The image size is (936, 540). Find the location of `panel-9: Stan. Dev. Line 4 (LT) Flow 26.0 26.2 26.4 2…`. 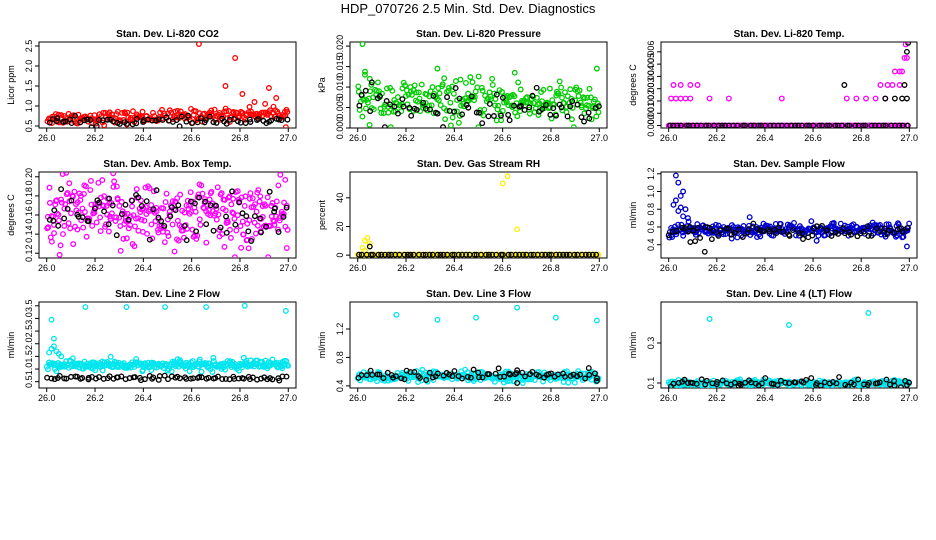

panel-9: Stan. Dev. Line 4 (LT) Flow 26.0 26.2 26.4 2… is located at coordinates (773, 346).